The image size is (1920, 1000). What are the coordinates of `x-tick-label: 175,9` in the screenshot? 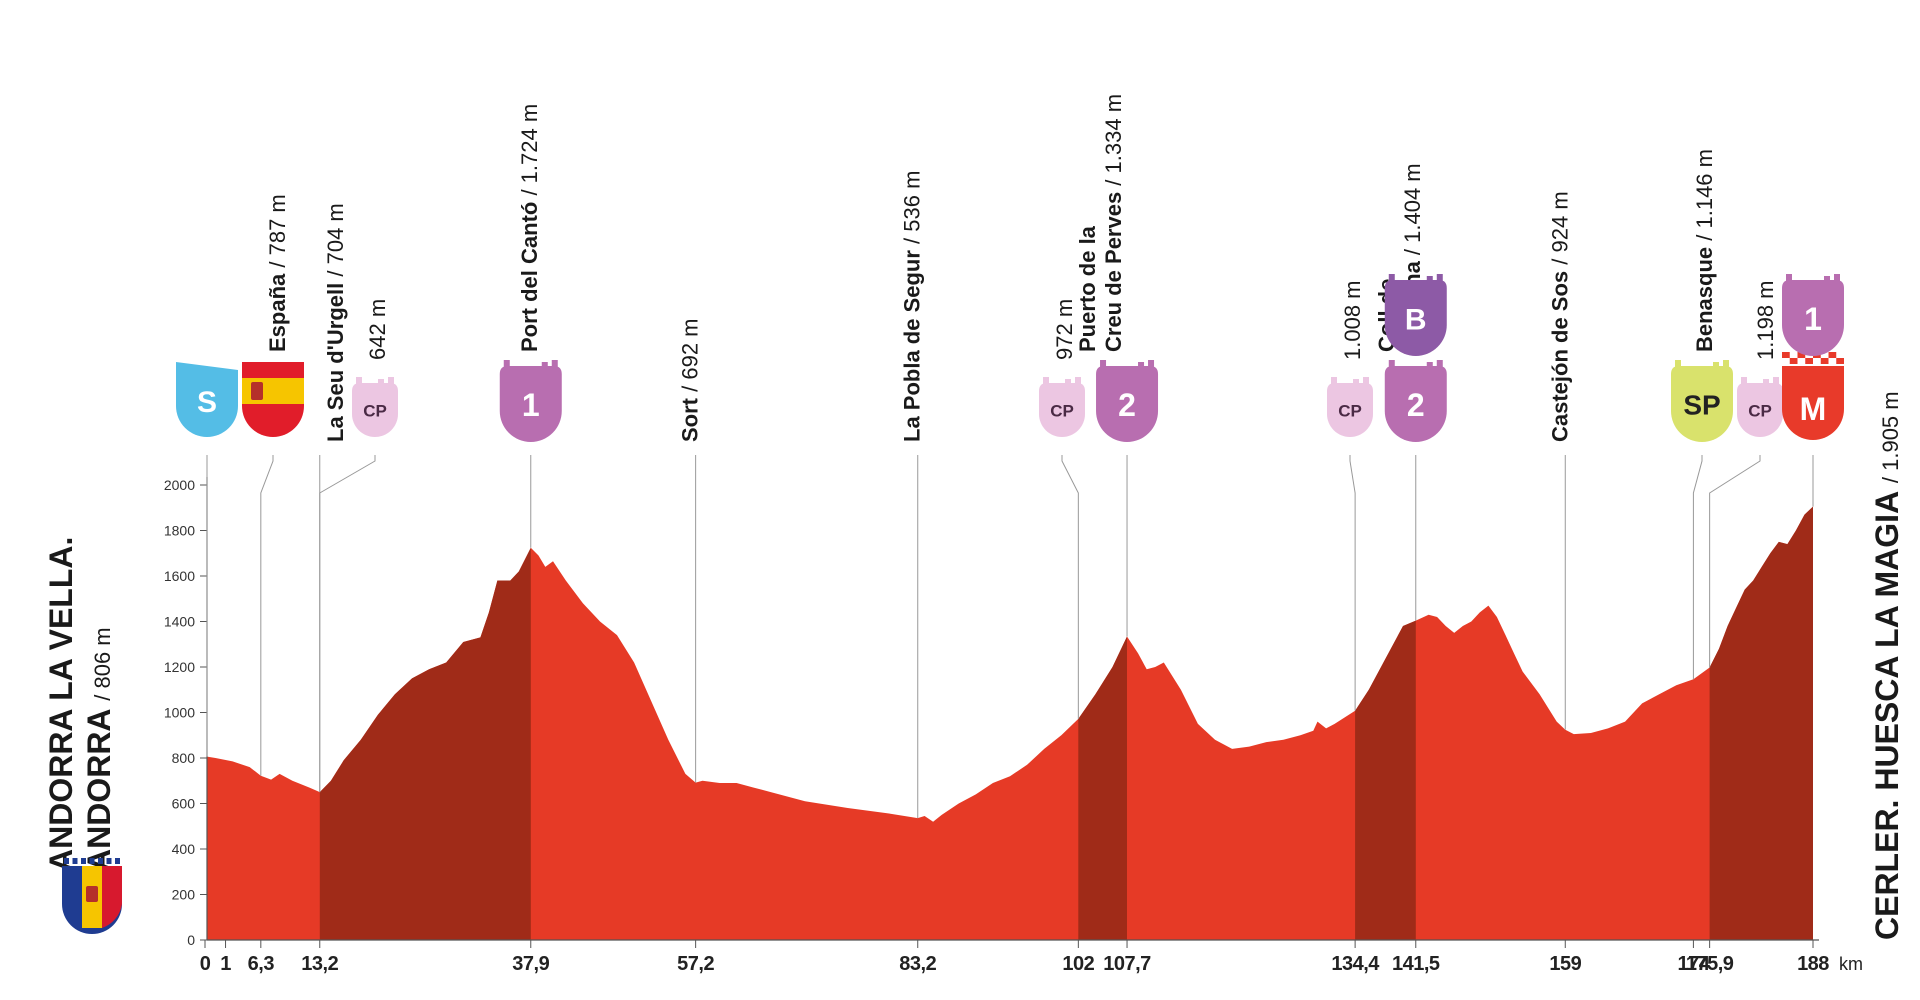 It's located at (1710, 964).